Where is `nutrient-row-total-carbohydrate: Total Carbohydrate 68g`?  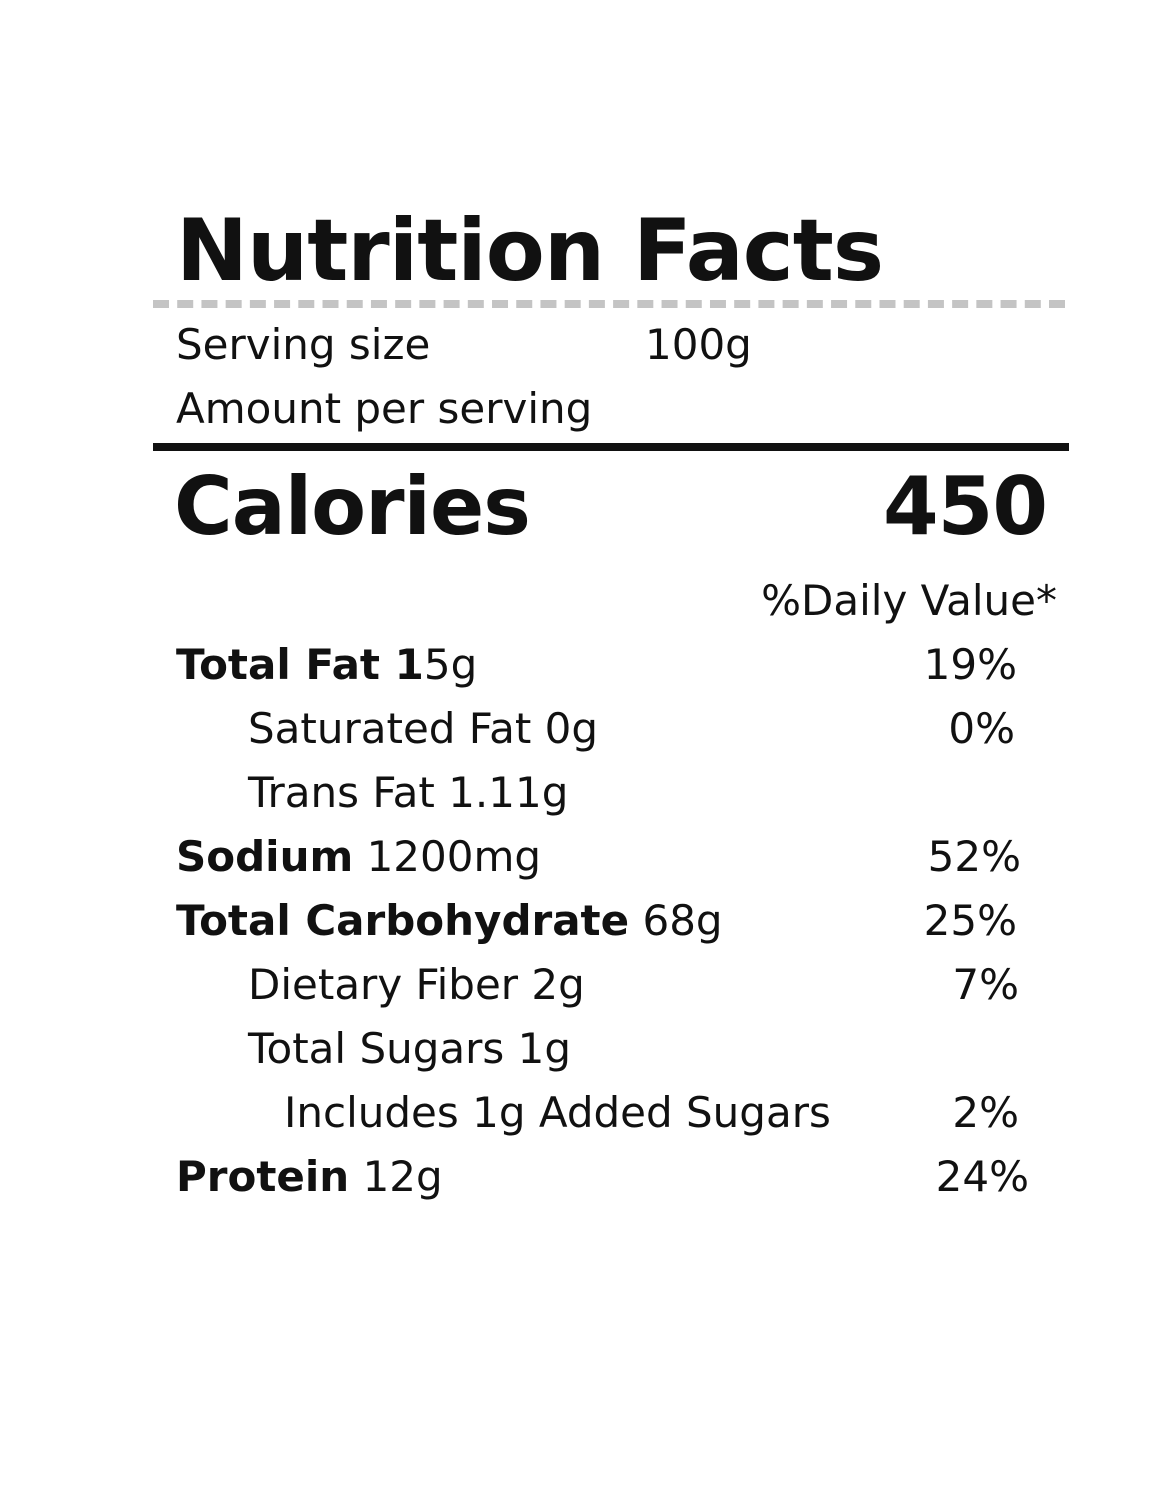 nutrient-row-total-carbohydrate: Total Carbohydrate 68g is located at coordinates (449, 921).